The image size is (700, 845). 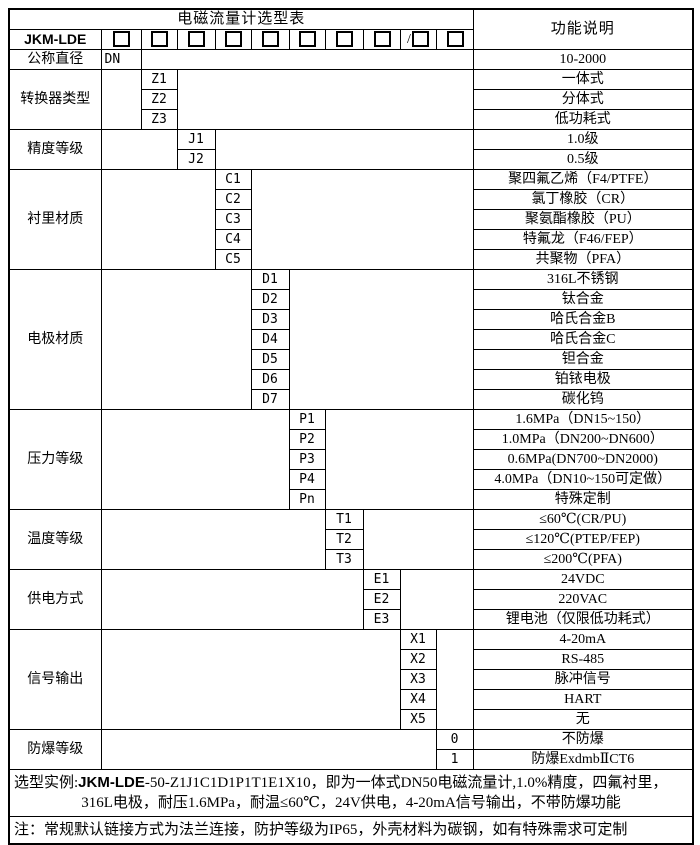 What do you see at coordinates (46, 783) in the screenshot?
I see `example-prefix: 选型实例:` at bounding box center [46, 783].